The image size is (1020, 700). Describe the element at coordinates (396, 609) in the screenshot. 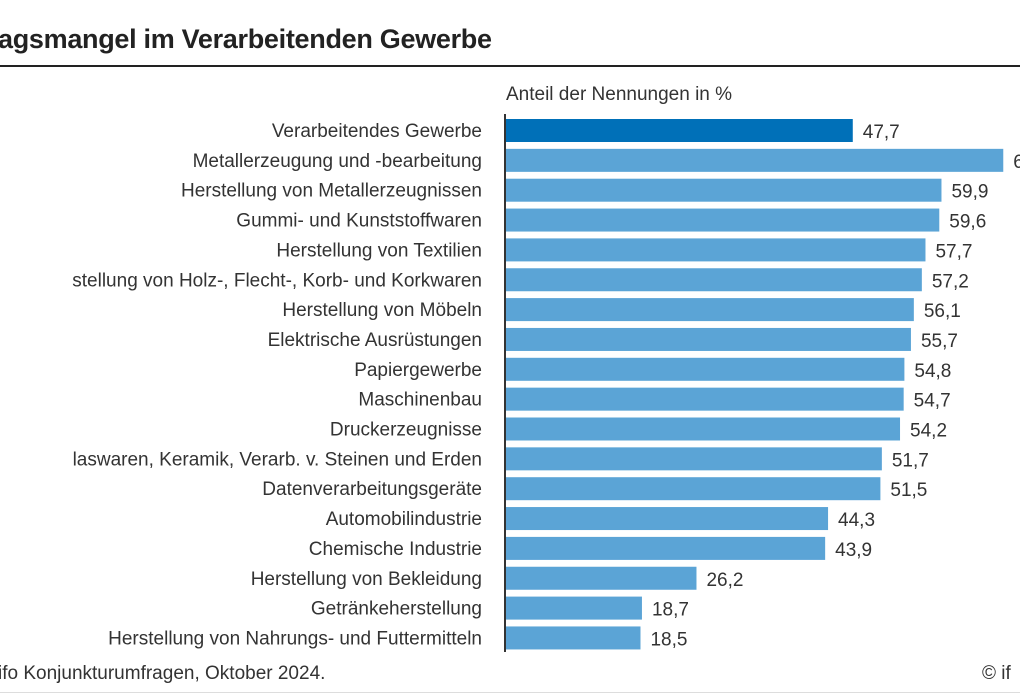

I see `category-label: Getränkeherstellung` at that location.